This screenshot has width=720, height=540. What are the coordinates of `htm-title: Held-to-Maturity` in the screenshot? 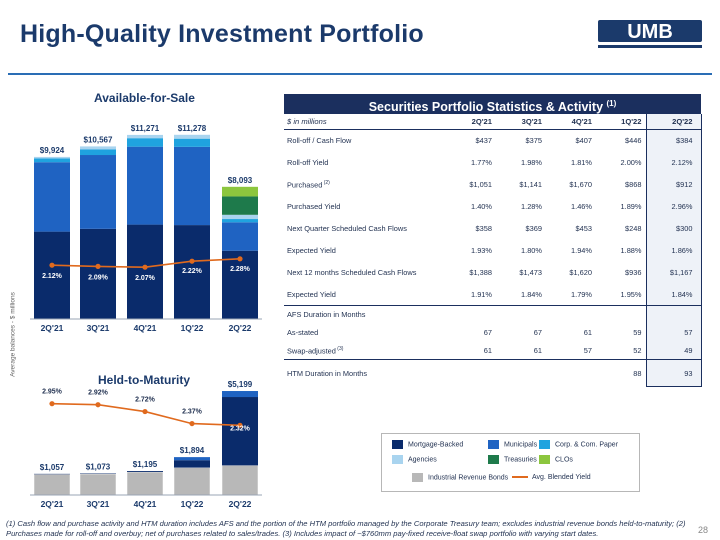 It's located at (144, 380).